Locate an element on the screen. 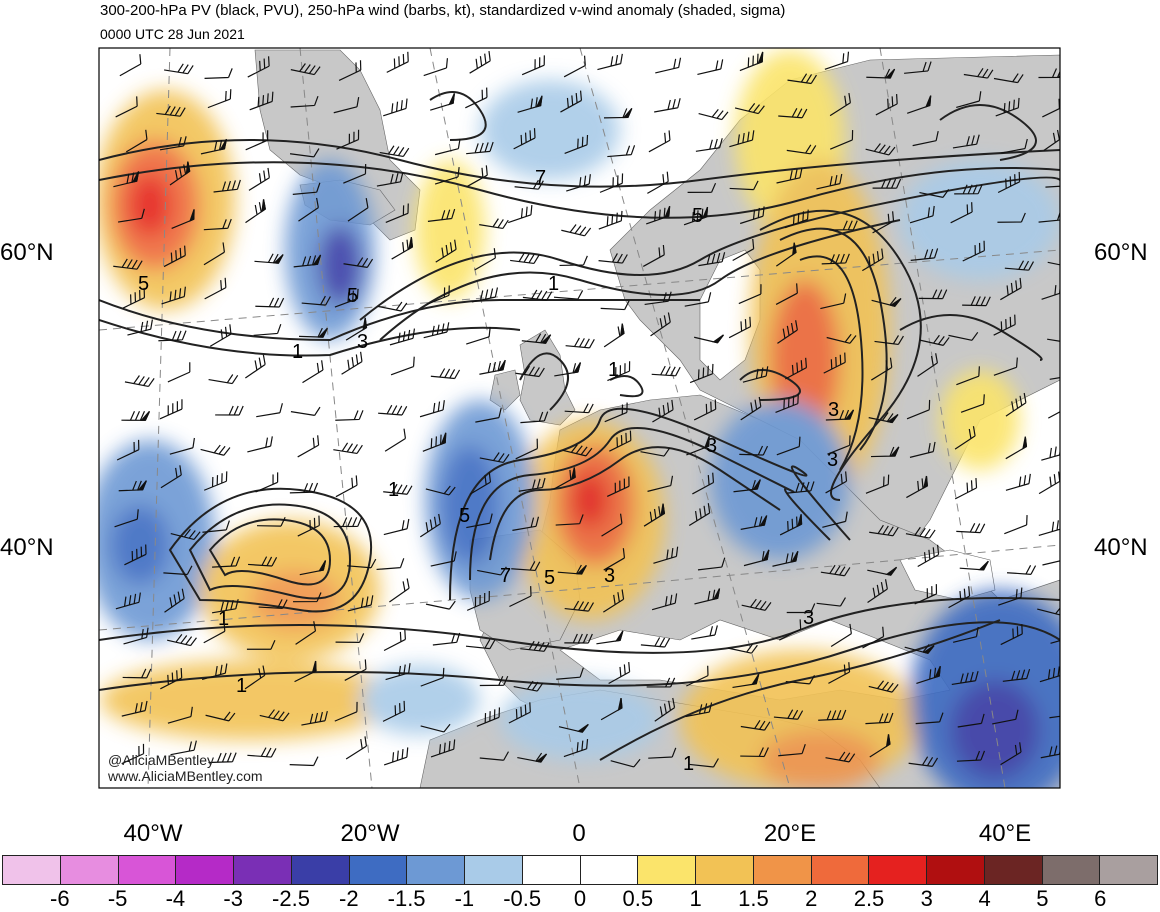 The width and height of the screenshot is (1160, 912). colorbar-tick-label: 0.5 is located at coordinates (638, 898).